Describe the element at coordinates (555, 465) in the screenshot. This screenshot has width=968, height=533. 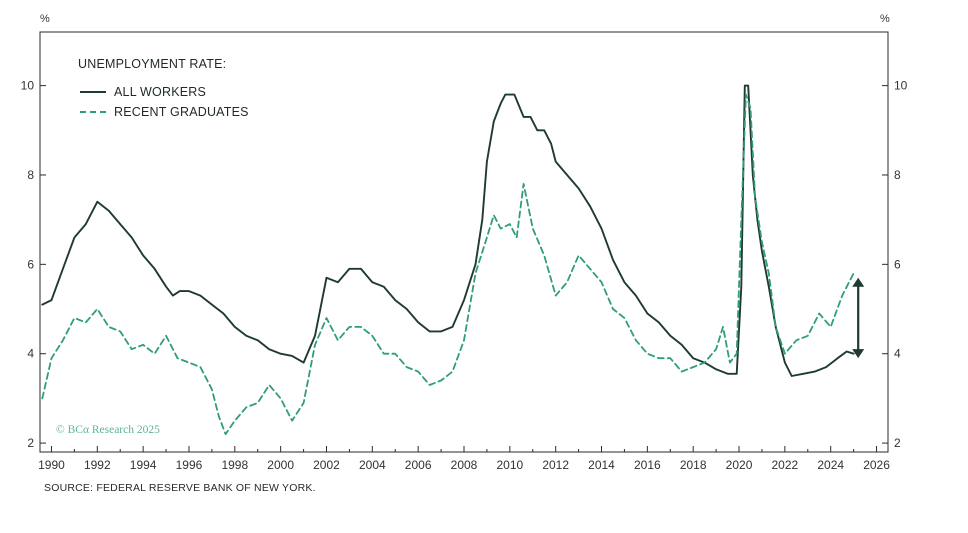
I see `x-tick-label: 2012` at that location.